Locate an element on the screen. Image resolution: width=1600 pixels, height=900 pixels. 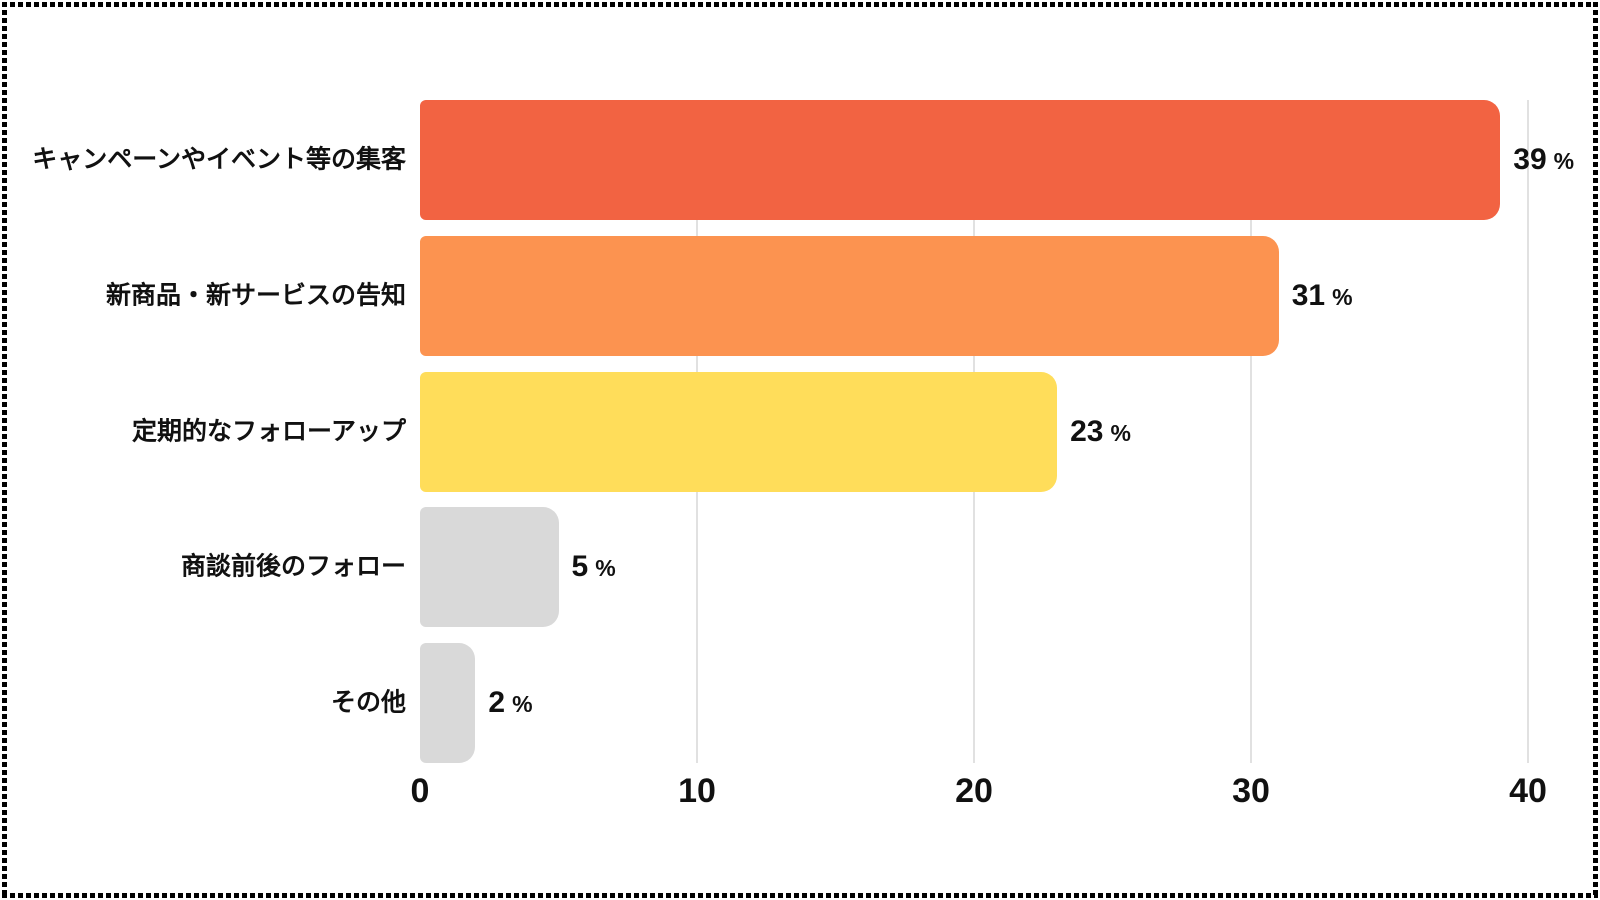
dotted-border-left is located at coordinates (4, 450).